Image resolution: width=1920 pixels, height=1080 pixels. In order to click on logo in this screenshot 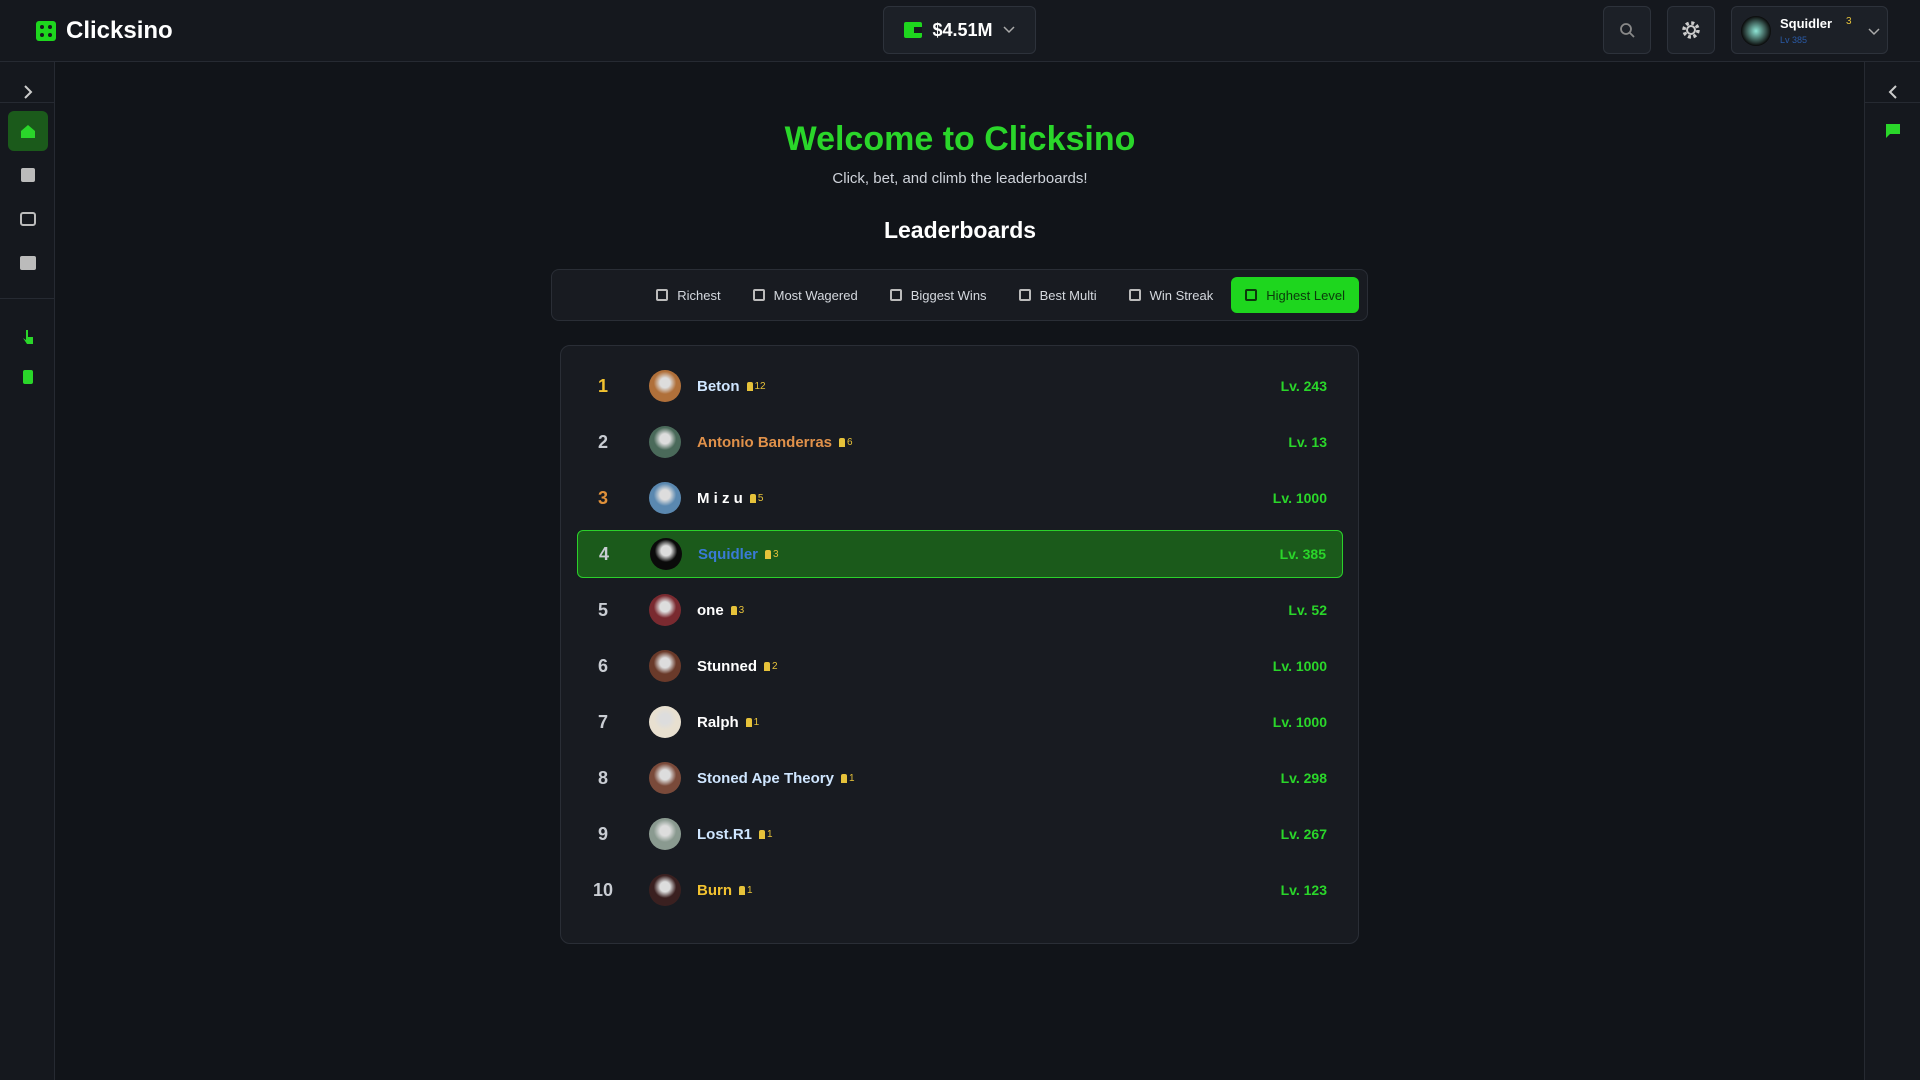, I will do `click(46, 31)`.